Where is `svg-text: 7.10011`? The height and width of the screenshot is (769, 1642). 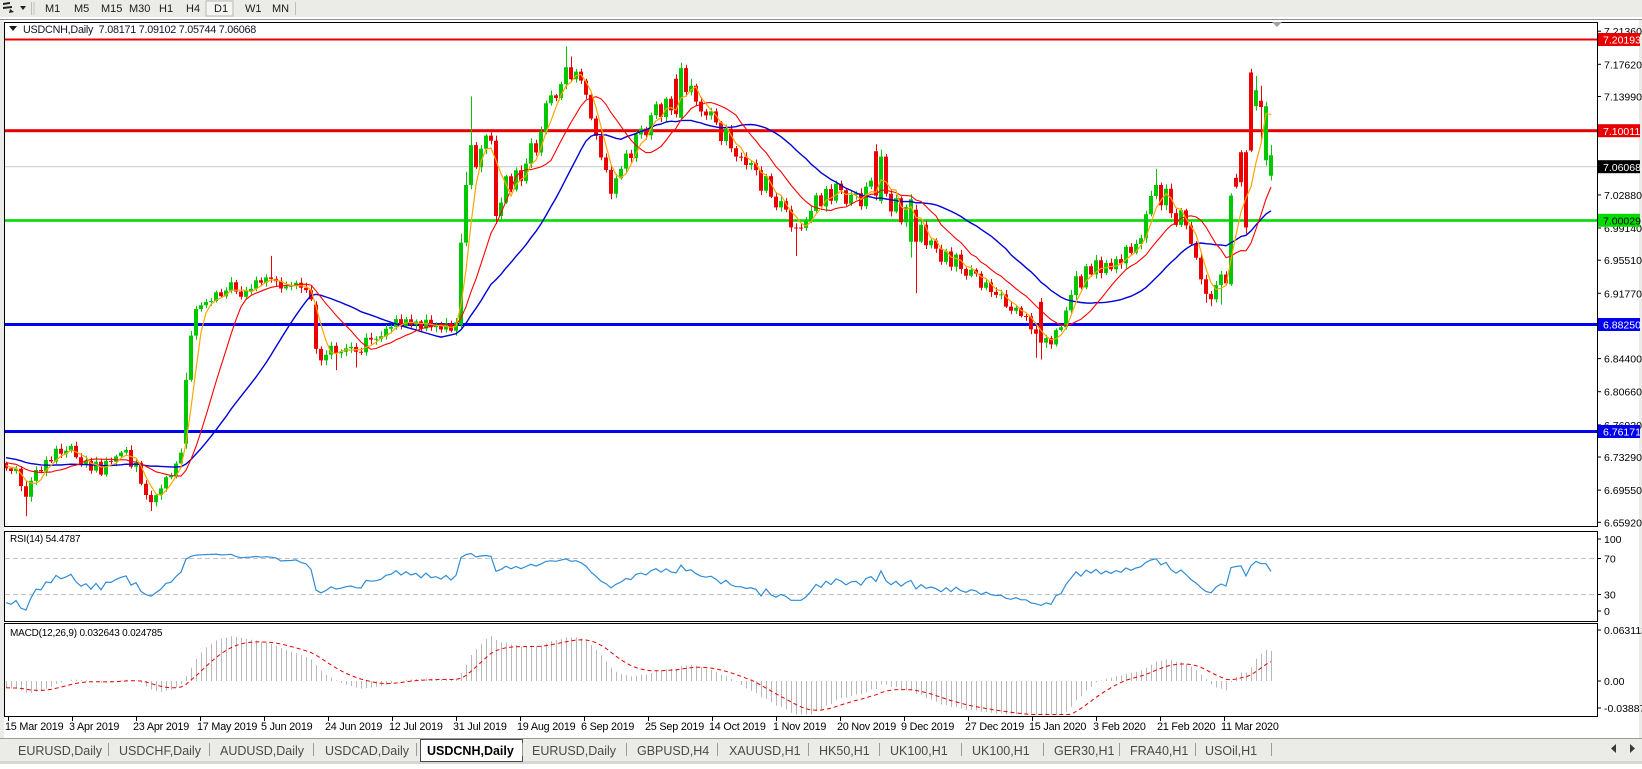
svg-text: 7.10011 is located at coordinates (1621, 132).